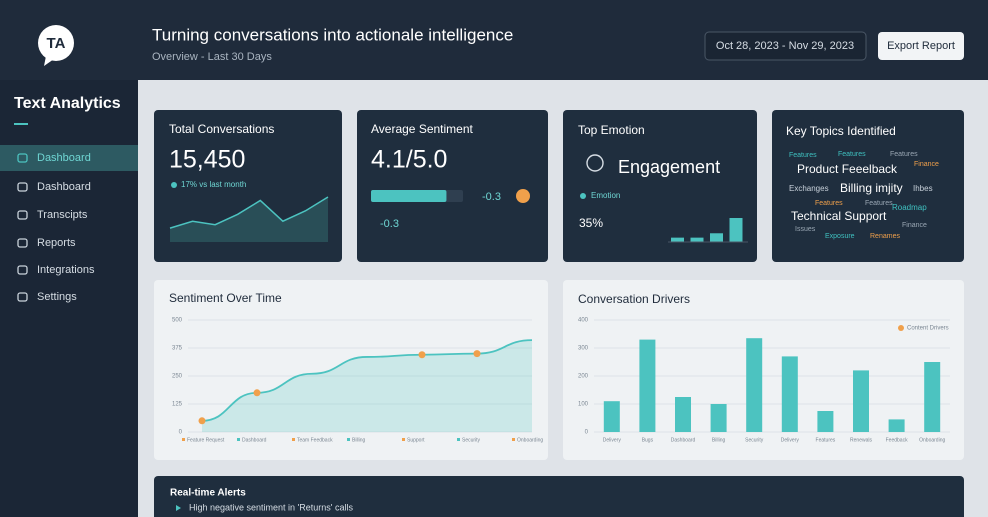  What do you see at coordinates (315, 440) in the screenshot?
I see `x-tick-label: Team Feedback` at bounding box center [315, 440].